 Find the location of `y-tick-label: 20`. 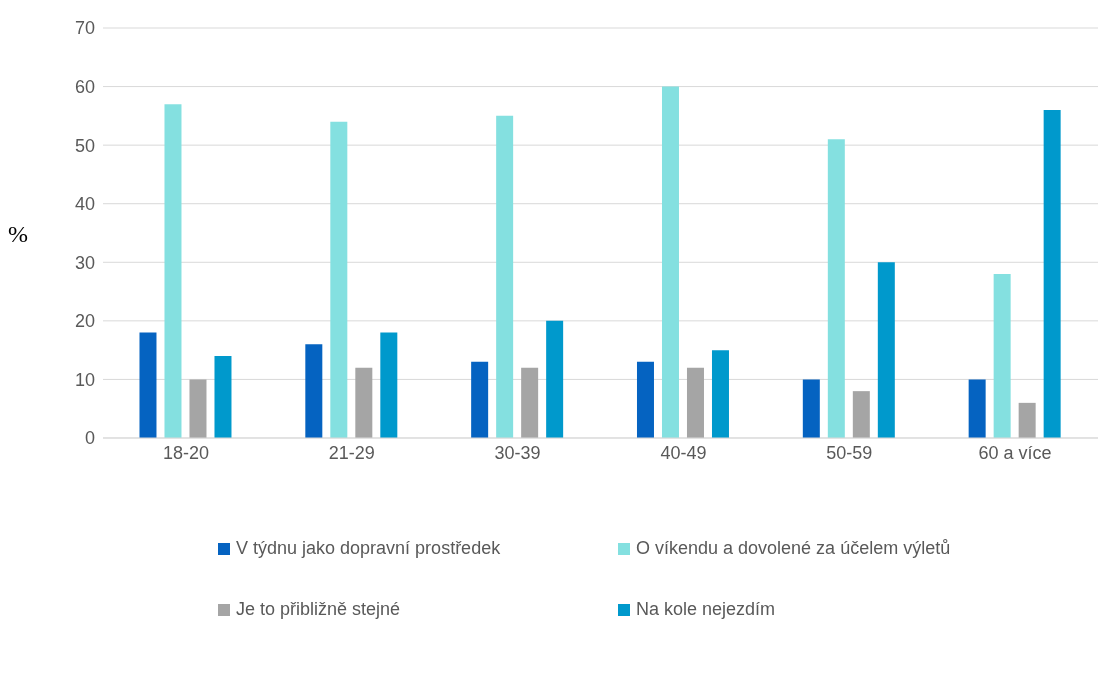

y-tick-label: 20 is located at coordinates (84, 321).